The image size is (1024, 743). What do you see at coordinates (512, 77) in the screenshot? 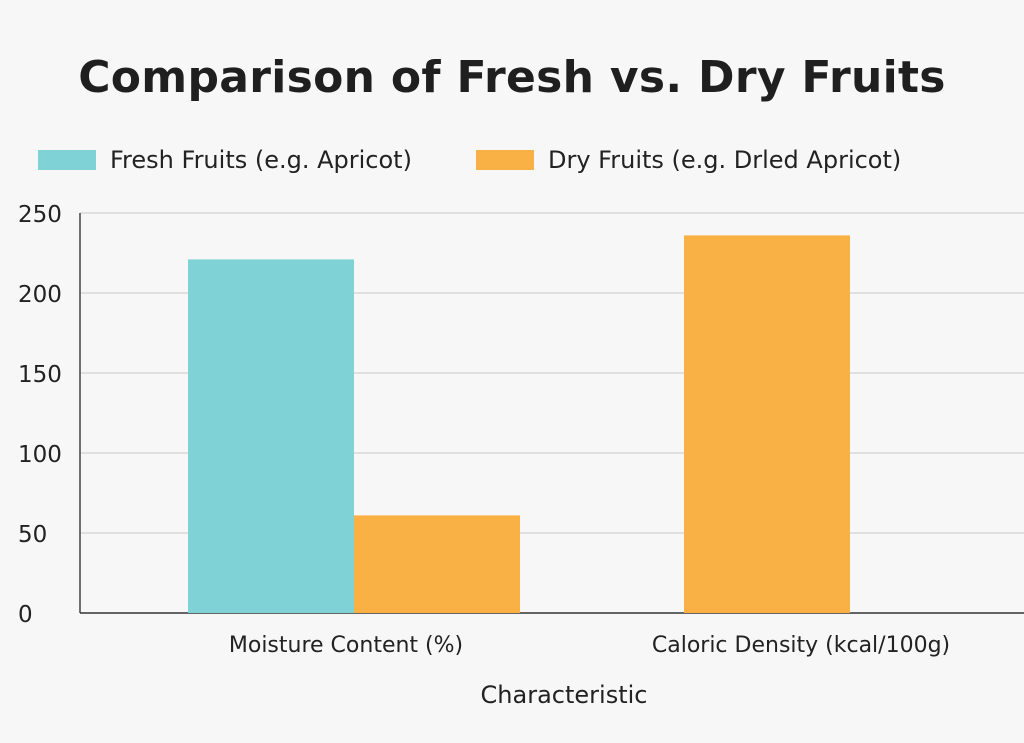
I see `chart-title: Comparison of Fresh vs. Dry Fruits` at bounding box center [512, 77].